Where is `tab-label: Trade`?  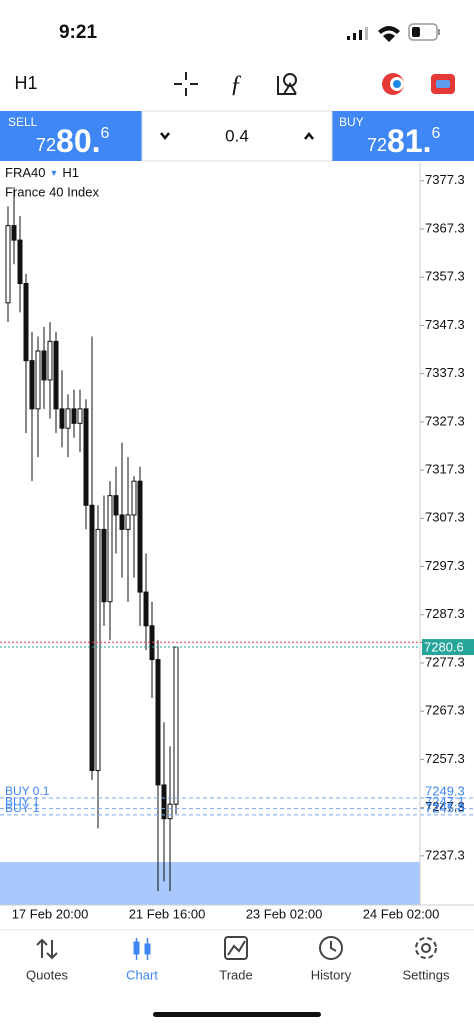 tab-label: Trade is located at coordinates (235, 974).